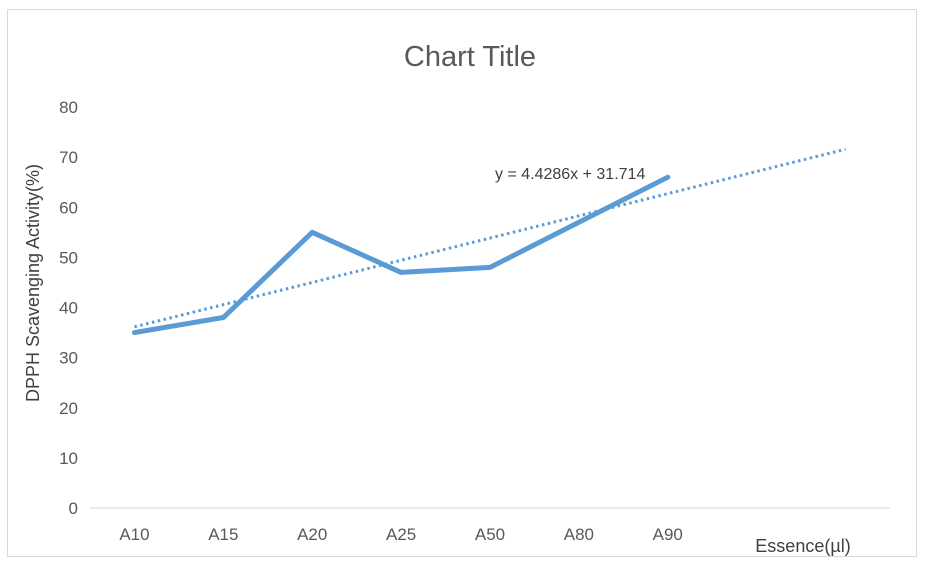  I want to click on y-axis-ticks: 0 10 20 30 40 50 60 70 80, so click(68, 308).